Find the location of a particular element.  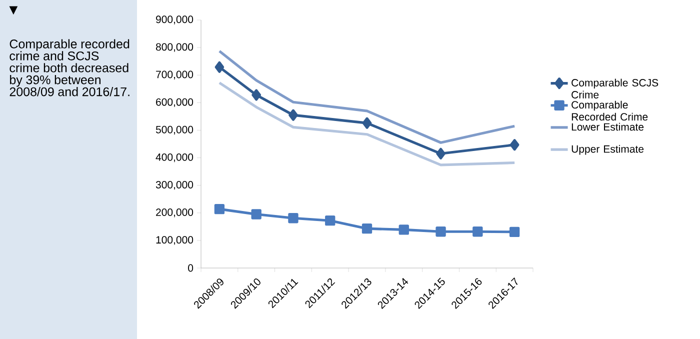

y-tick-label: 300,000 is located at coordinates (175, 185).